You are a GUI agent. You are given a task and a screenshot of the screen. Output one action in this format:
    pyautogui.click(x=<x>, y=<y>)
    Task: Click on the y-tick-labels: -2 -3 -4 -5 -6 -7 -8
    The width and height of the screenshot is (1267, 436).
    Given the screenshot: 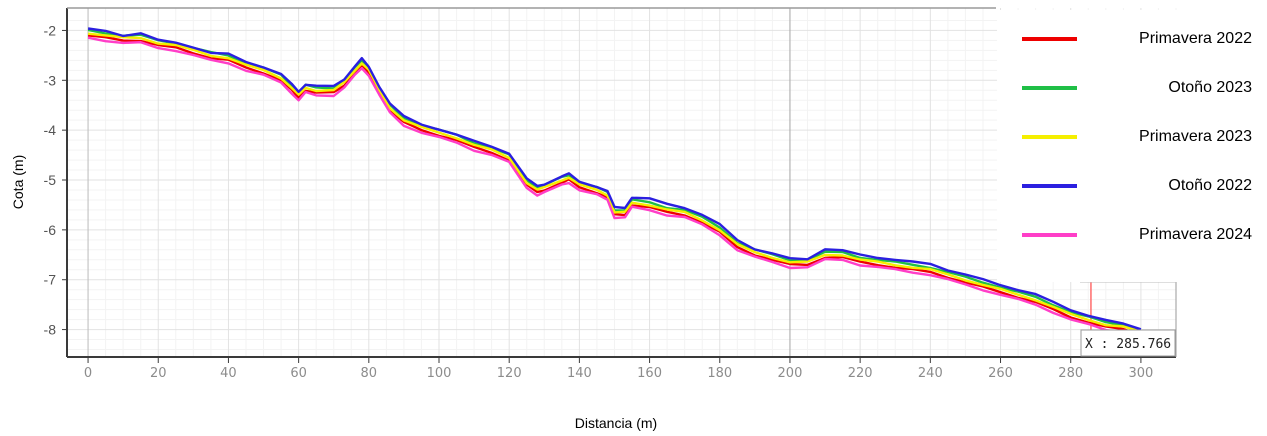 What is the action you would take?
    pyautogui.click(x=55, y=180)
    